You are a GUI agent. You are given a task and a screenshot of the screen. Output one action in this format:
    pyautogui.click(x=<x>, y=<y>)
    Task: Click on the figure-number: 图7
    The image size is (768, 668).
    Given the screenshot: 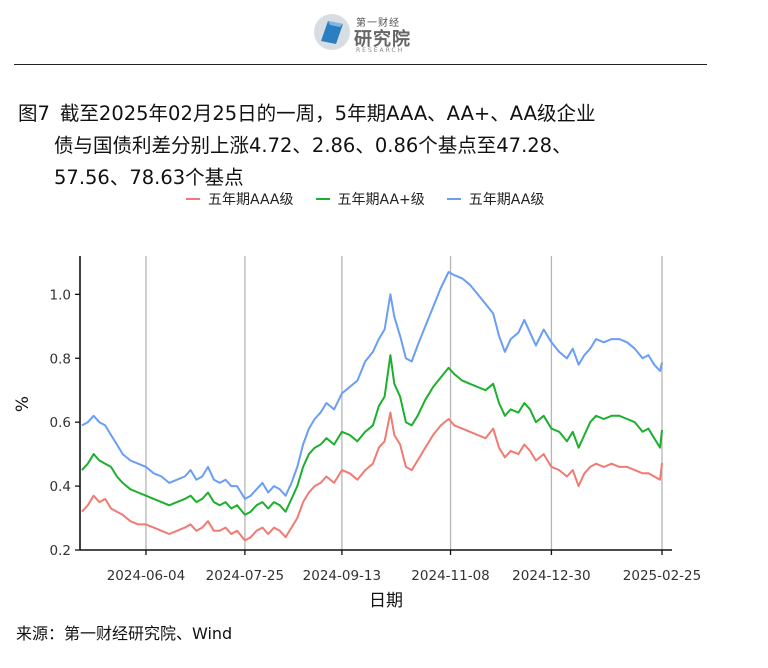 What is the action you would take?
    pyautogui.click(x=34, y=113)
    